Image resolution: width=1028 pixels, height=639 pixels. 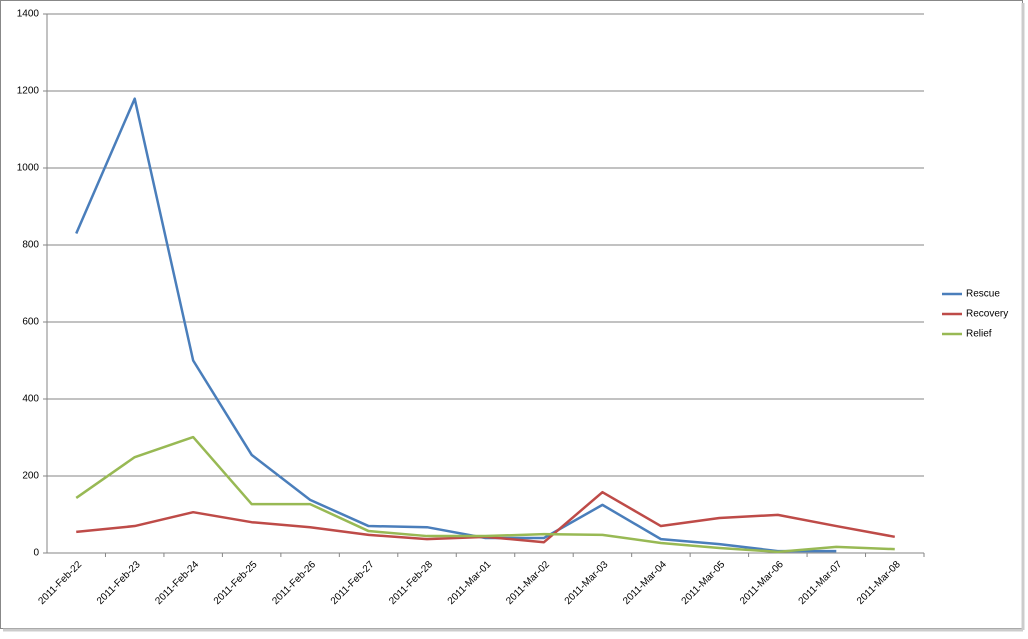 I want to click on y-tick-label: 200, so click(x=30, y=476).